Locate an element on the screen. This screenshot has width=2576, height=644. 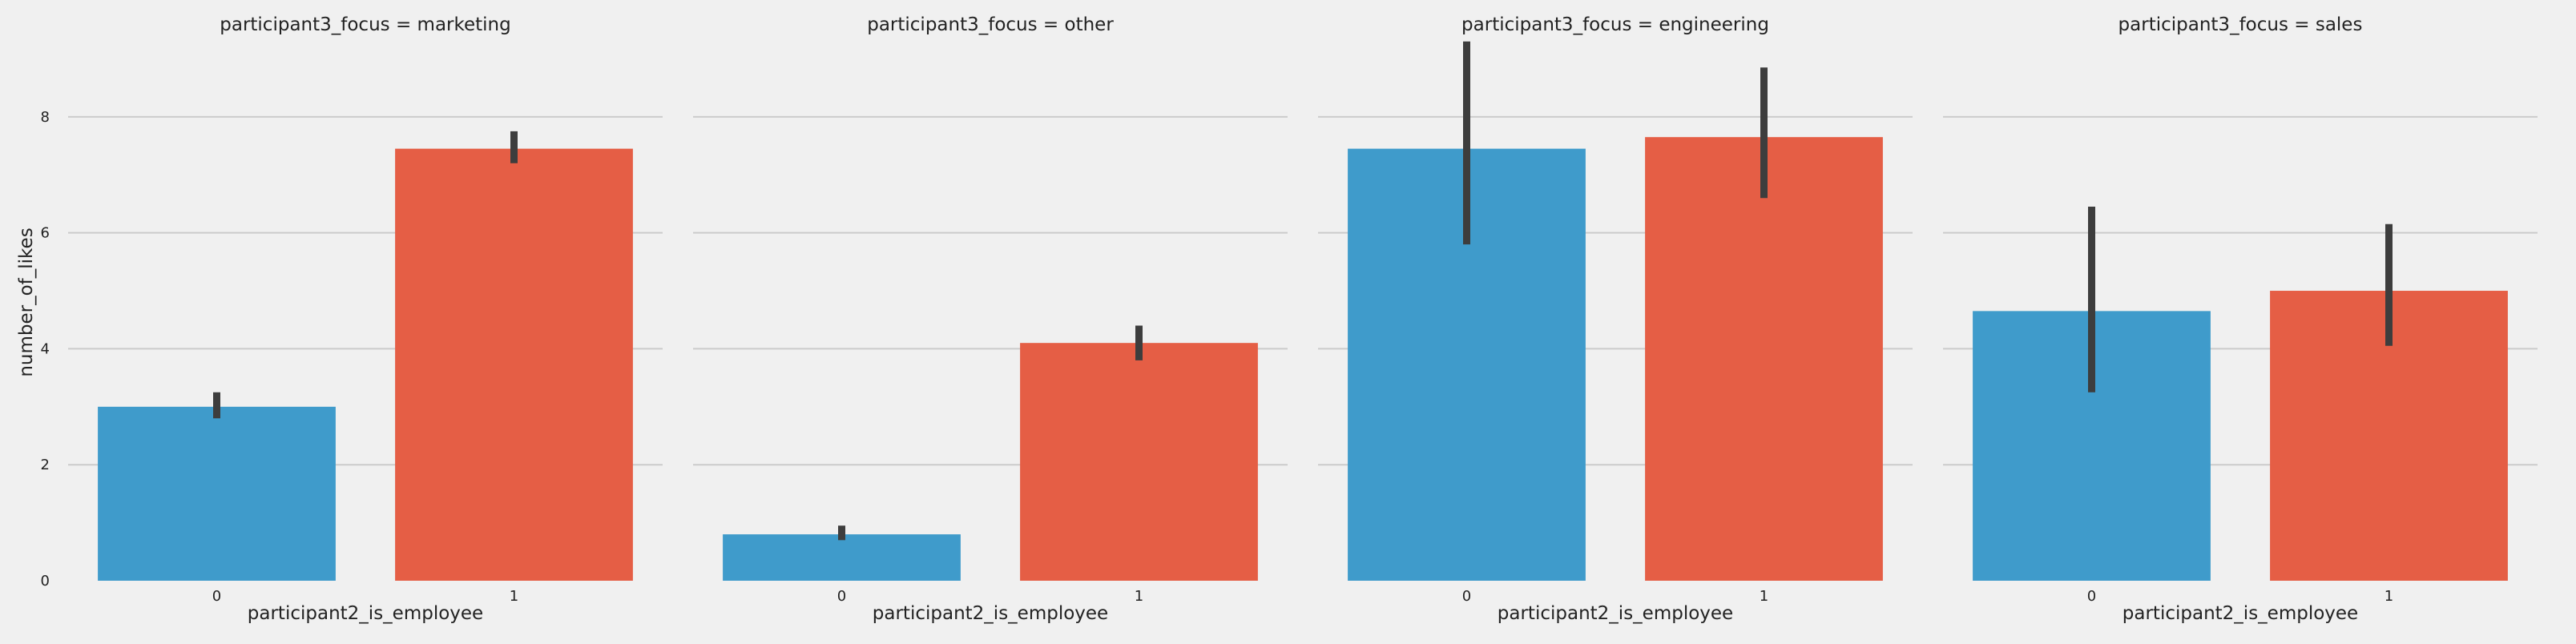
x-axis-label-engineering: participant2_is_employee is located at coordinates (1615, 614).